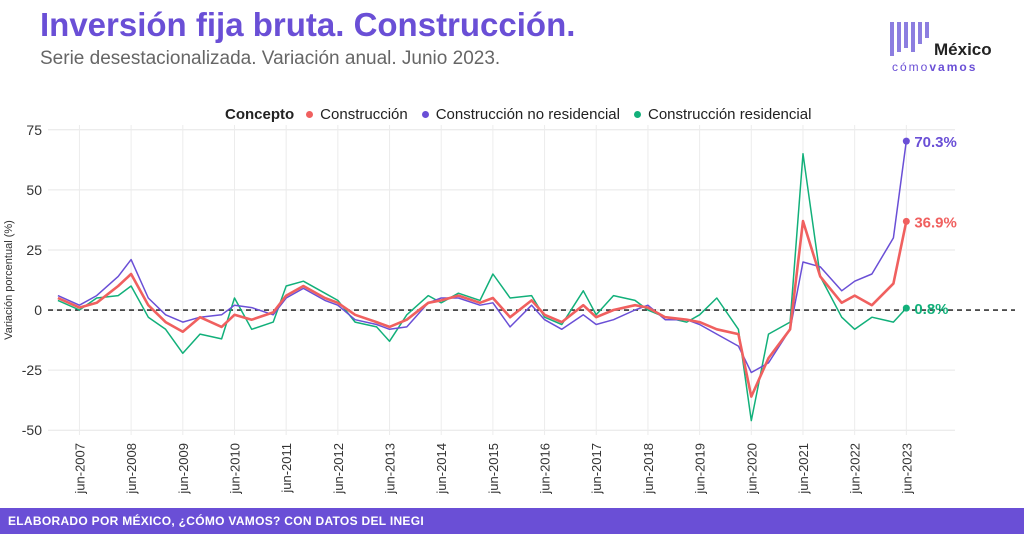  I want to click on logo: México cómovamos, so click(948, 48).